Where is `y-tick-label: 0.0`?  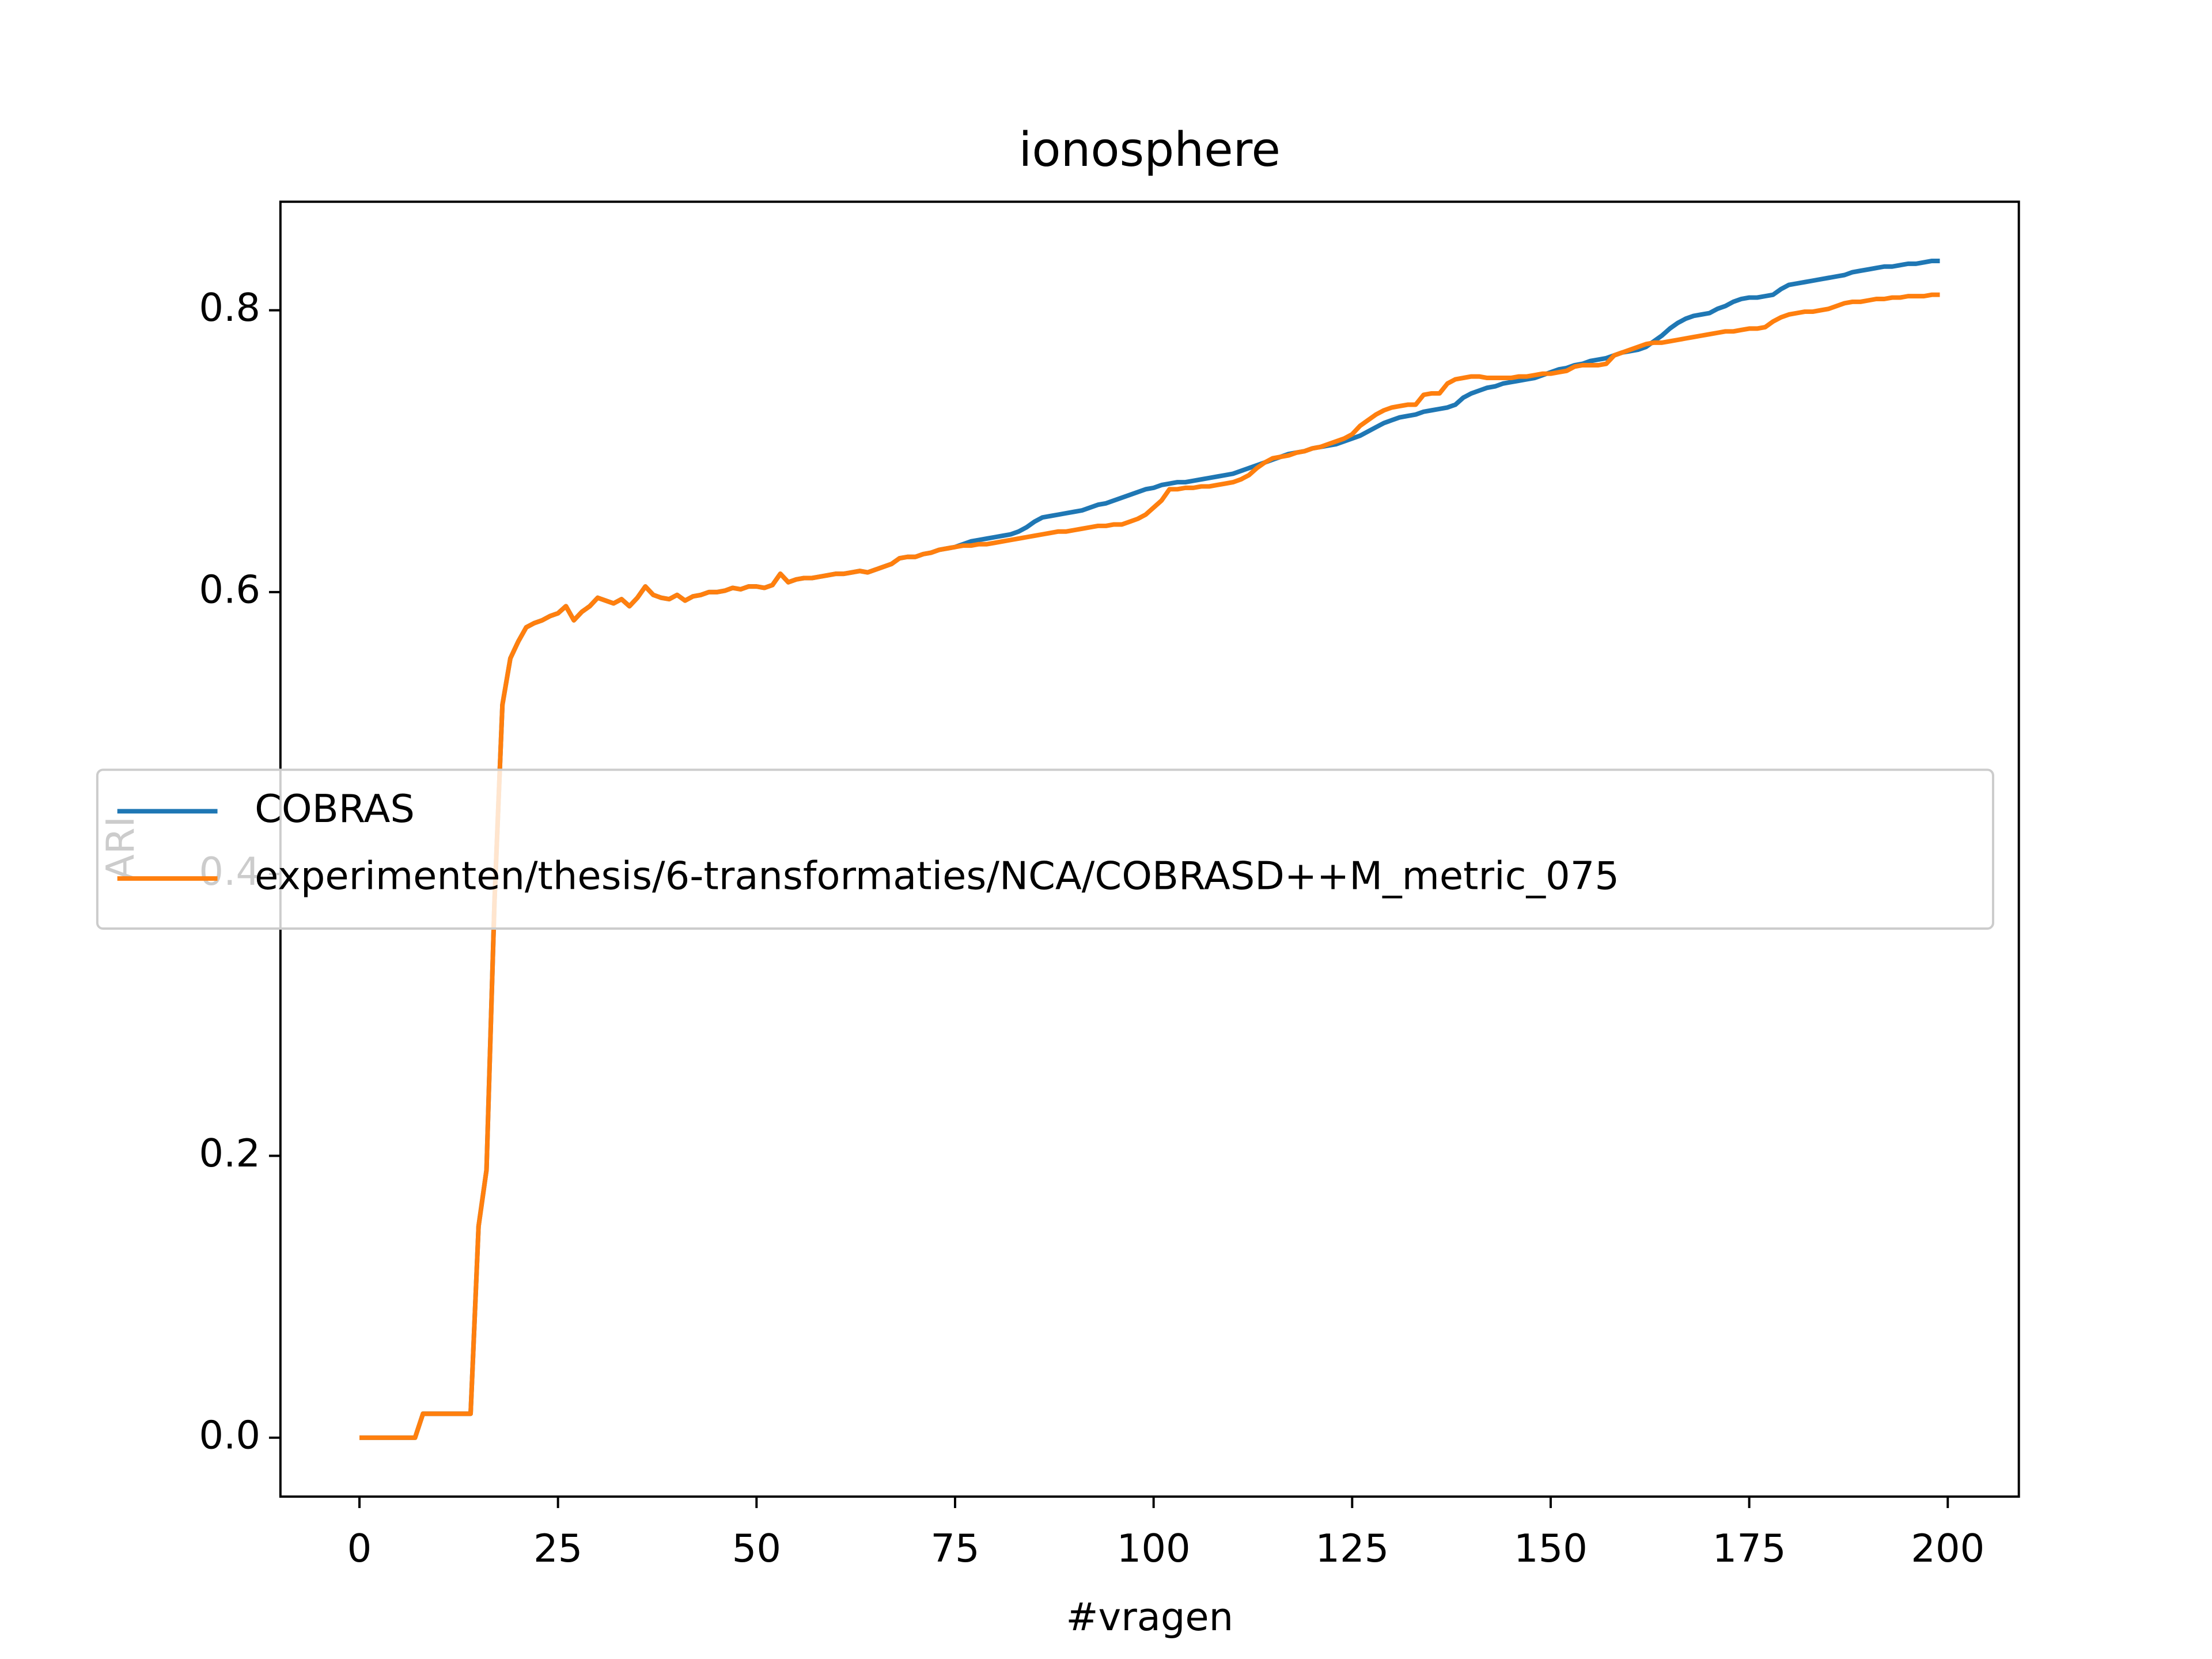 y-tick-label: 0.0 is located at coordinates (229, 1434).